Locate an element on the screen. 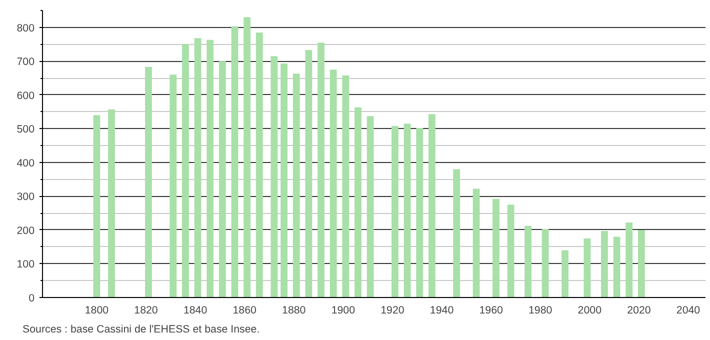  x-tick-label: 2040 is located at coordinates (688, 310).